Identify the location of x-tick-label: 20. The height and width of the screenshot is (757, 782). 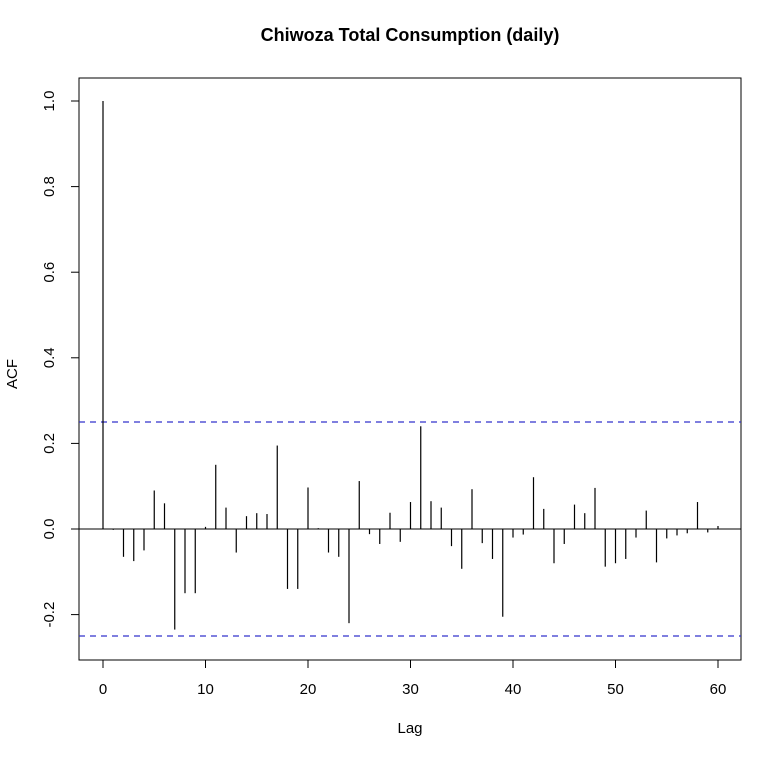
(308, 689).